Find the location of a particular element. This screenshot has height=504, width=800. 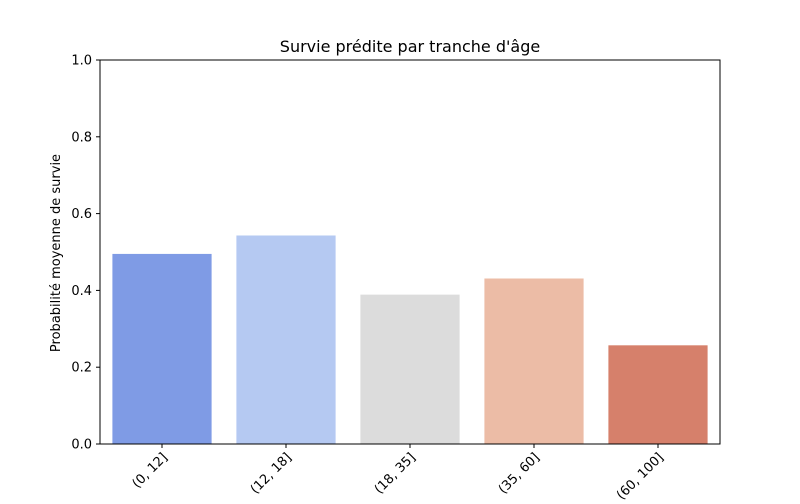

x-tick-label: (18, 35] is located at coordinates (395, 473).